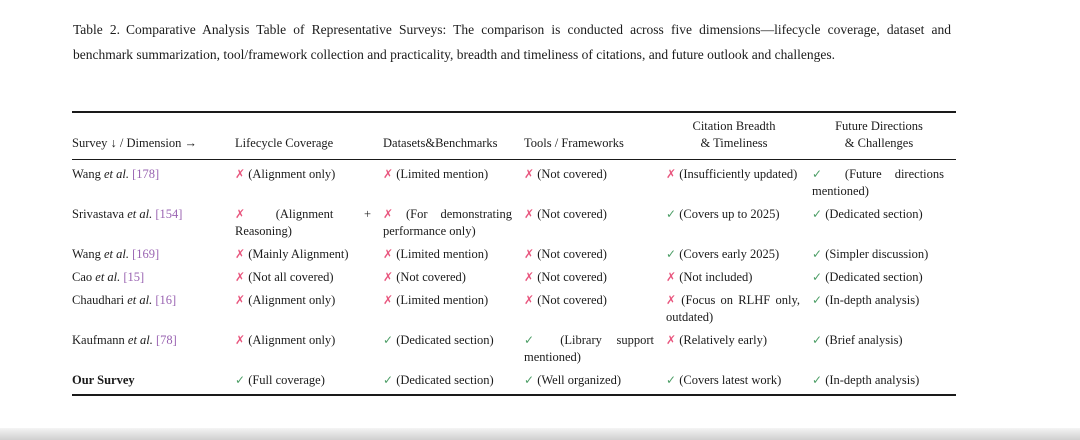 This screenshot has width=1080, height=440. What do you see at coordinates (98, 340) in the screenshot?
I see `survey-name: Kaufmann` at bounding box center [98, 340].